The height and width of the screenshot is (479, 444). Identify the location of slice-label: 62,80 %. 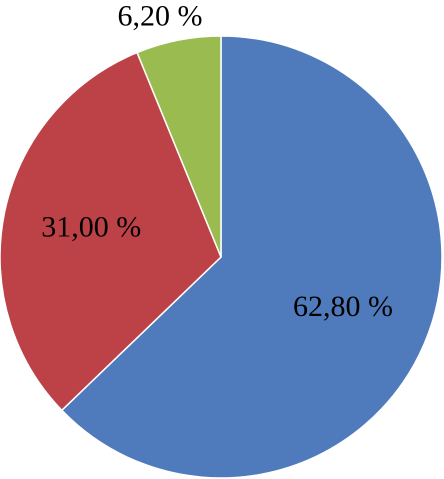
(343, 306).